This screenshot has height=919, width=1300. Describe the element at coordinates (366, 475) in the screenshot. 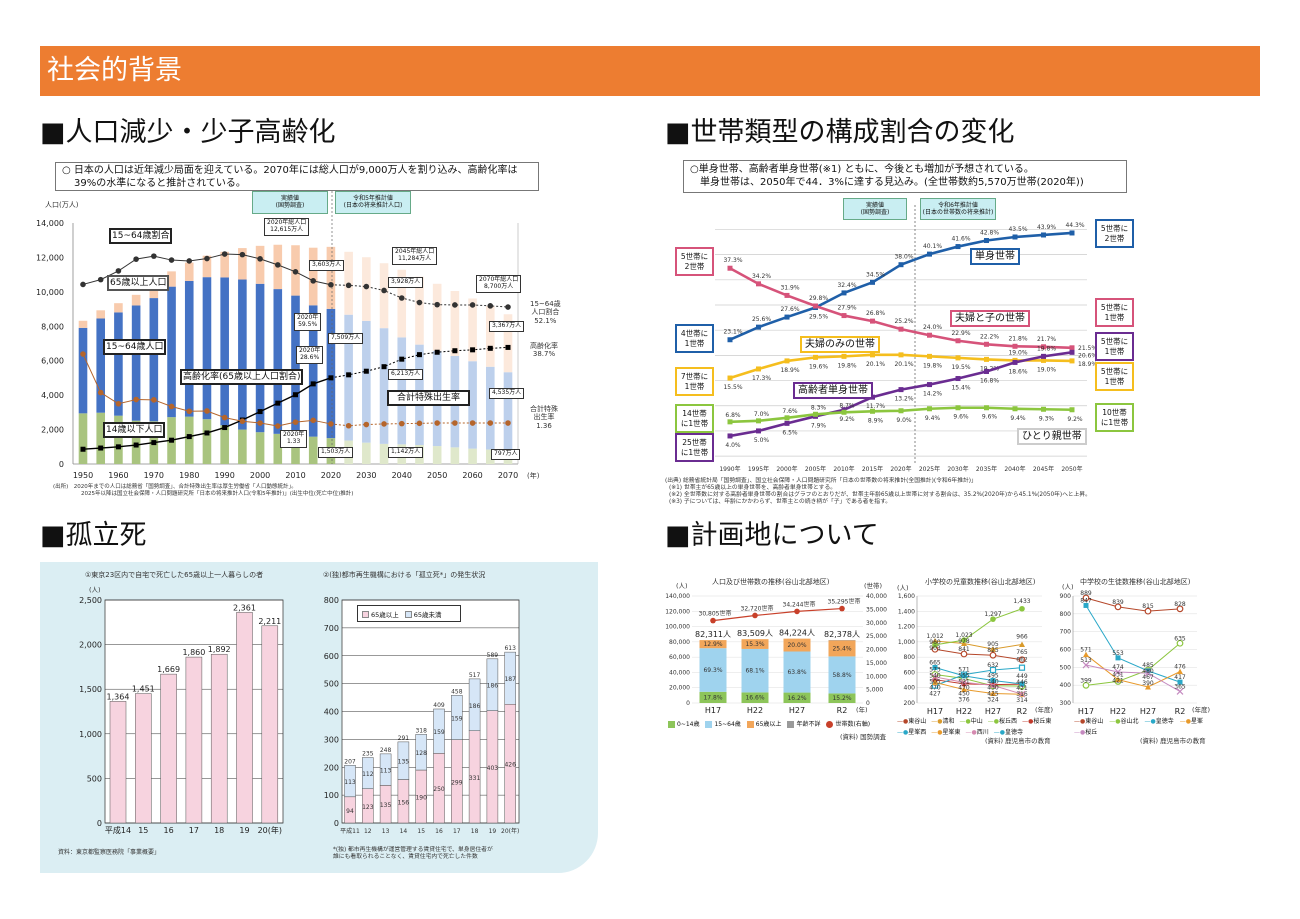

I see `x-tick-label: 2030` at that location.